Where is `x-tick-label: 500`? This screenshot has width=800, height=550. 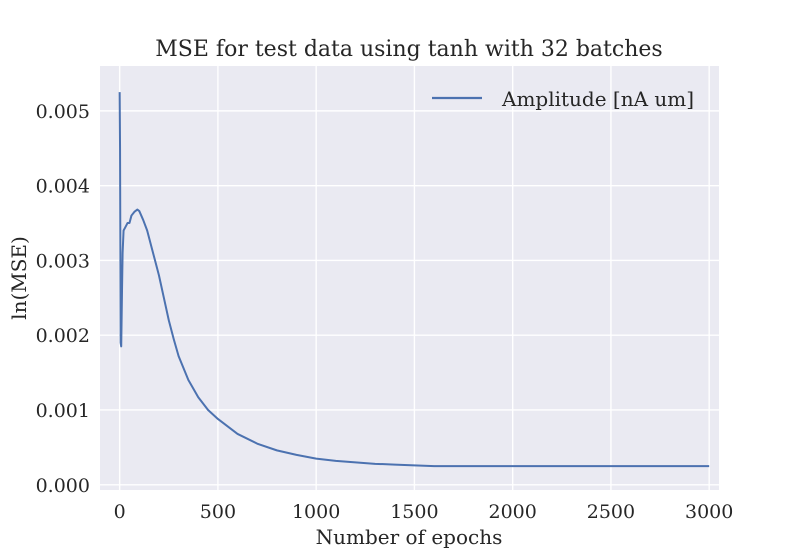 x-tick-label: 500 is located at coordinates (218, 512).